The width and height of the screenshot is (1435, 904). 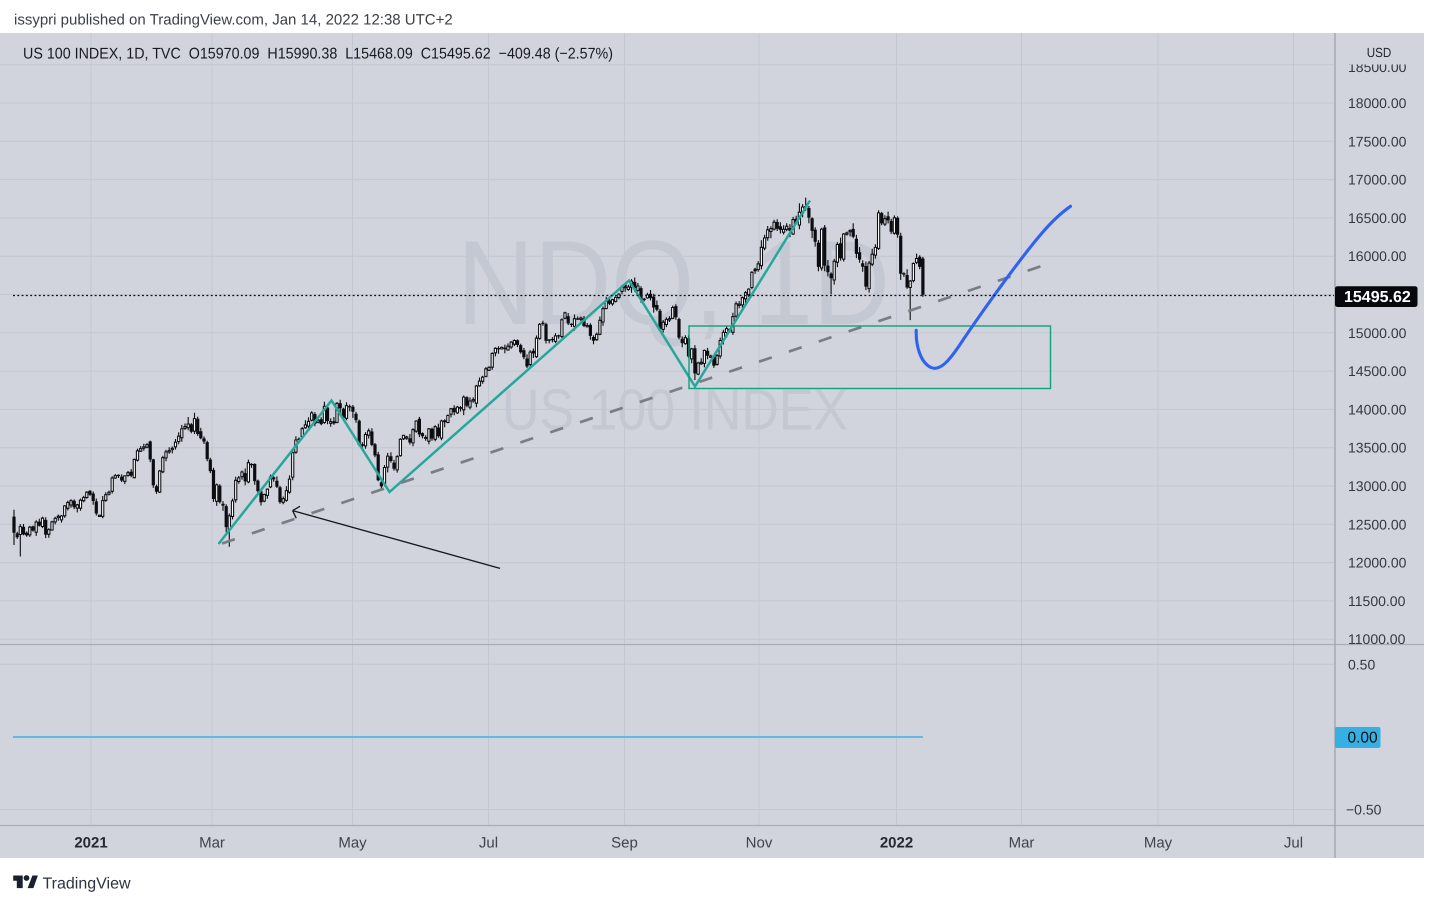 I want to click on svg-text: −0.50, so click(x=1364, y=810).